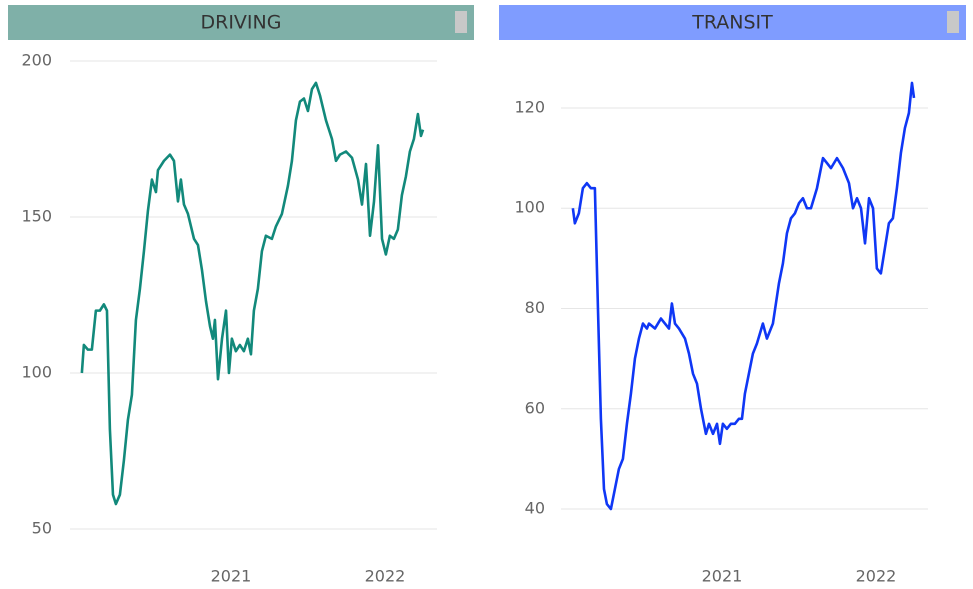 The image size is (973, 589). What do you see at coordinates (42, 528) in the screenshot?
I see `y-tick-label: 50` at bounding box center [42, 528].